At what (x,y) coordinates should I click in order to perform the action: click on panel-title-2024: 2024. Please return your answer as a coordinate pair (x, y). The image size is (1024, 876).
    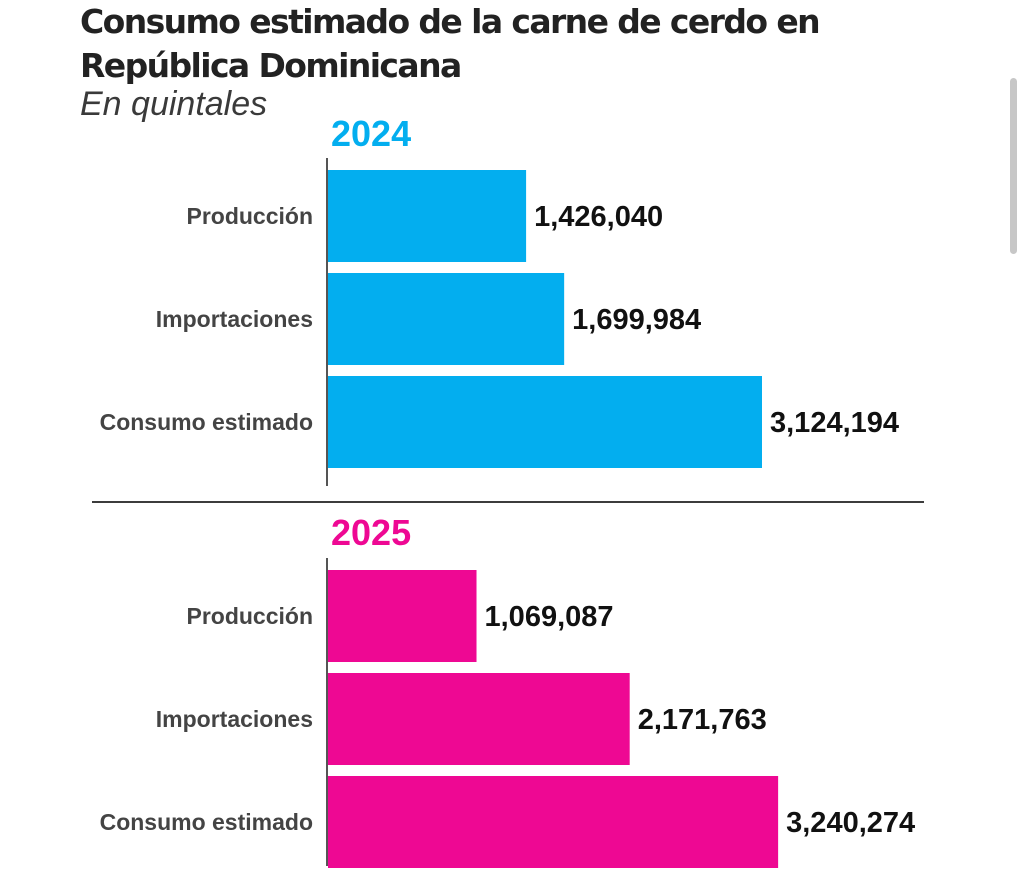
    Looking at the image, I should click on (371, 133).